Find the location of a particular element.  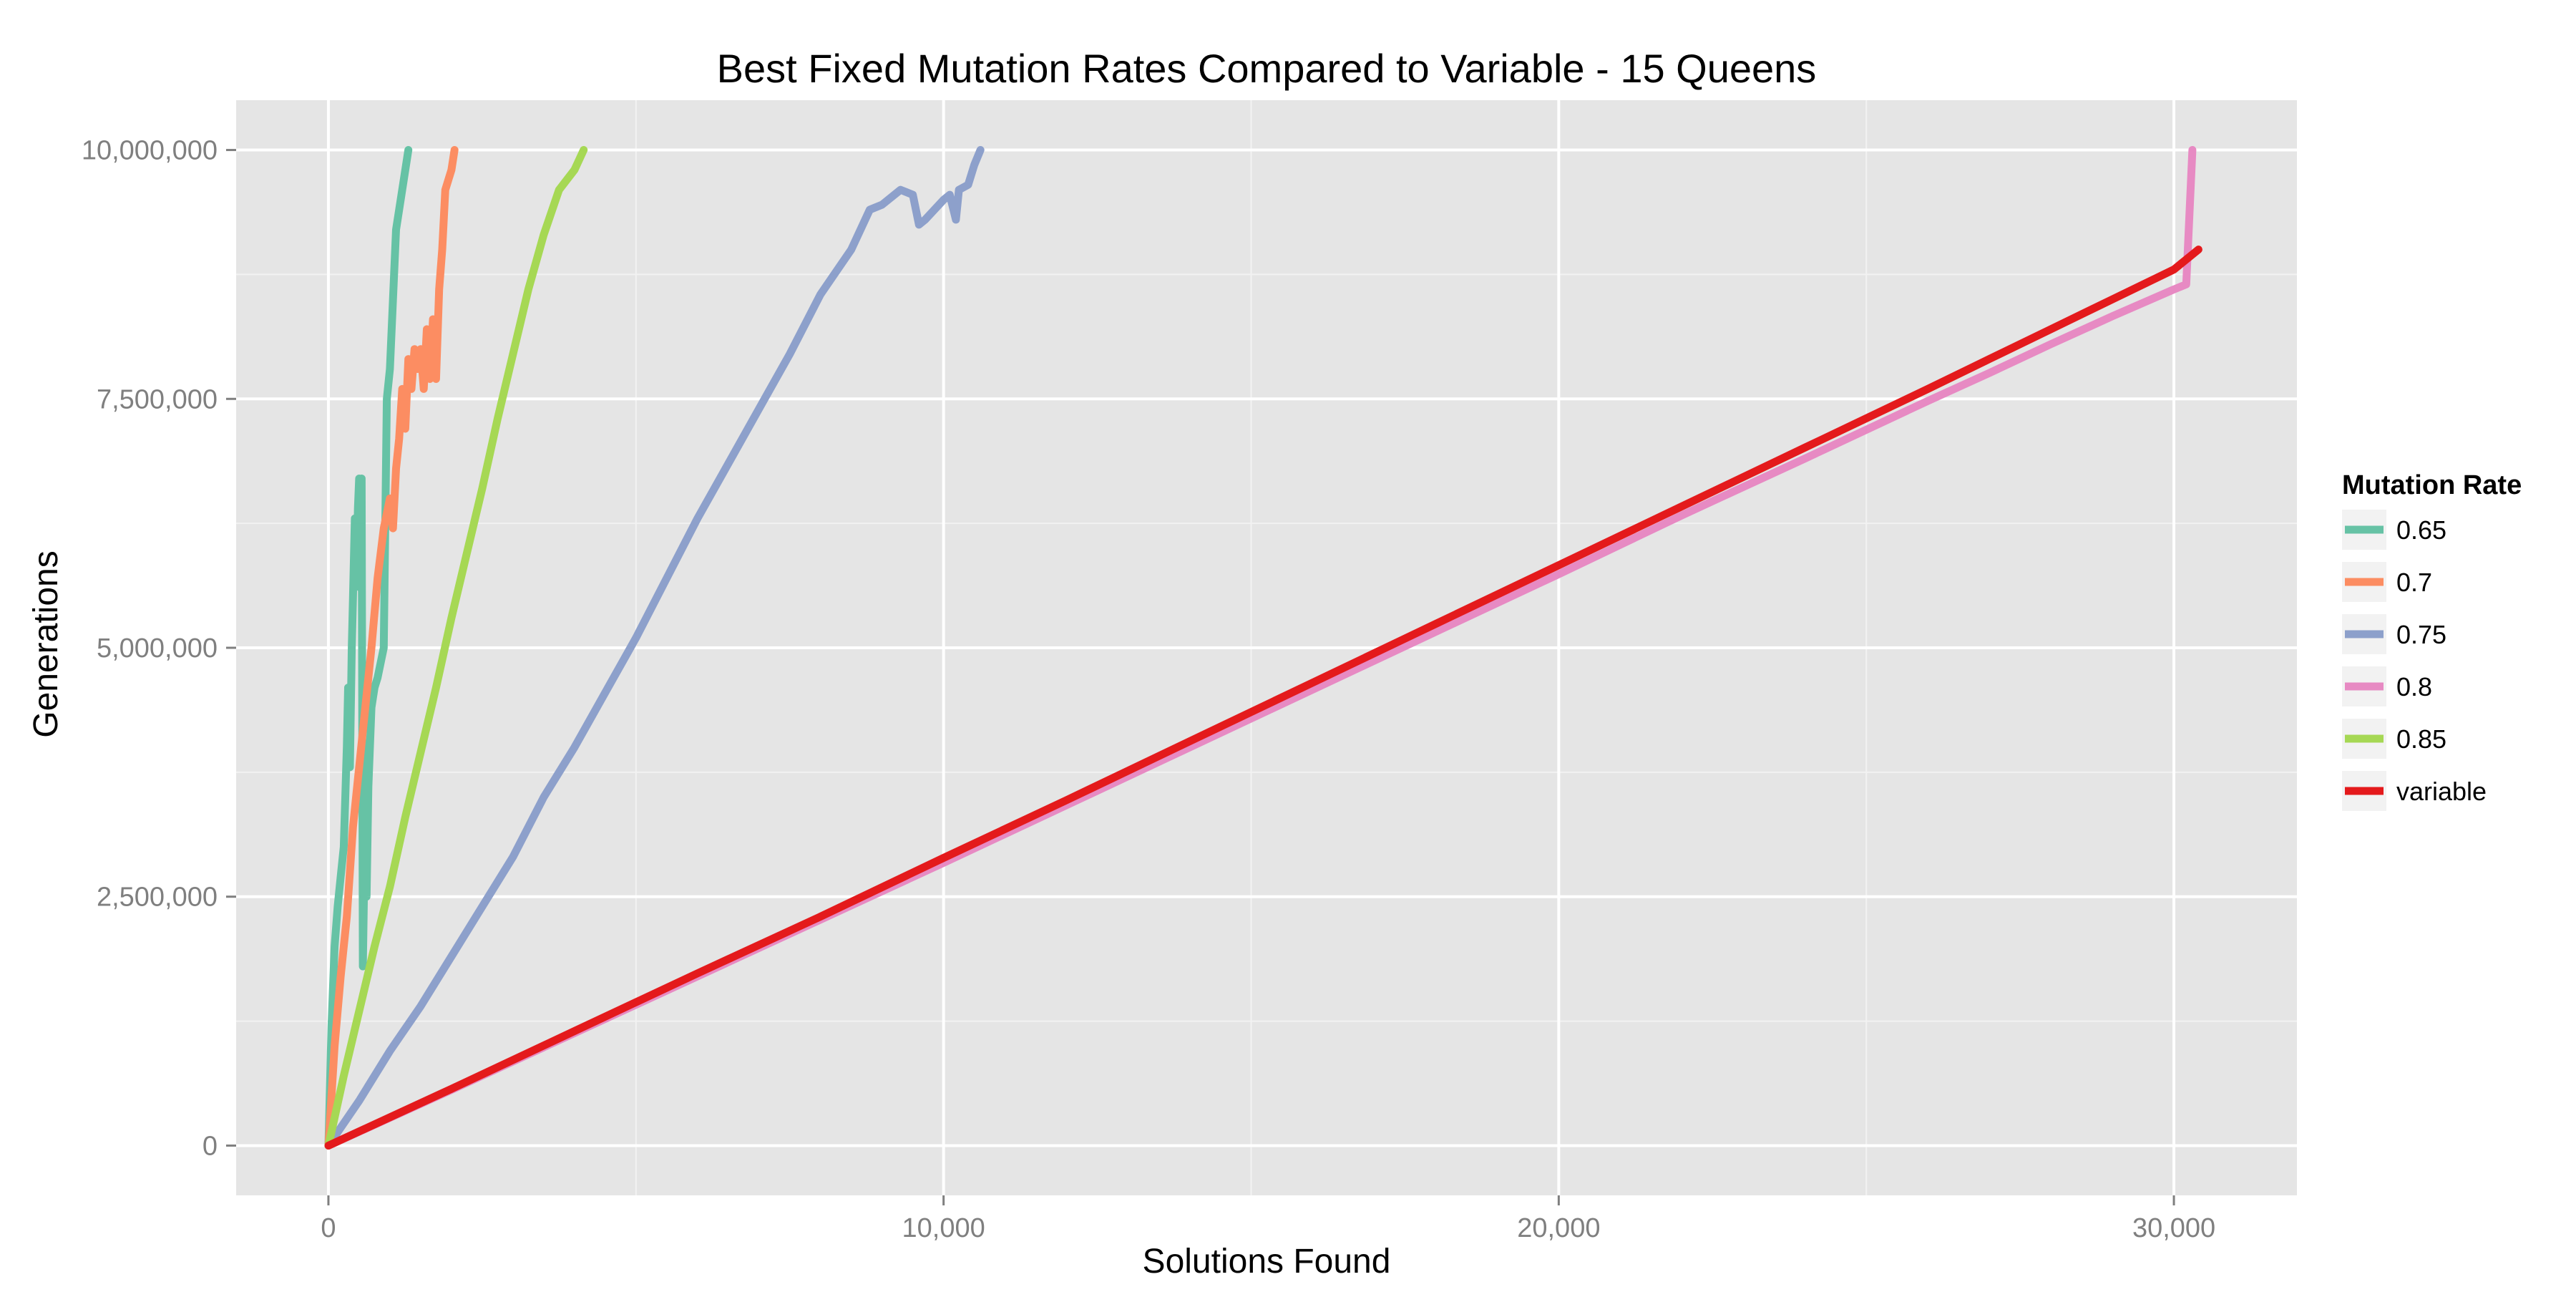

legend-title: Mutation Rate is located at coordinates (2432, 485).